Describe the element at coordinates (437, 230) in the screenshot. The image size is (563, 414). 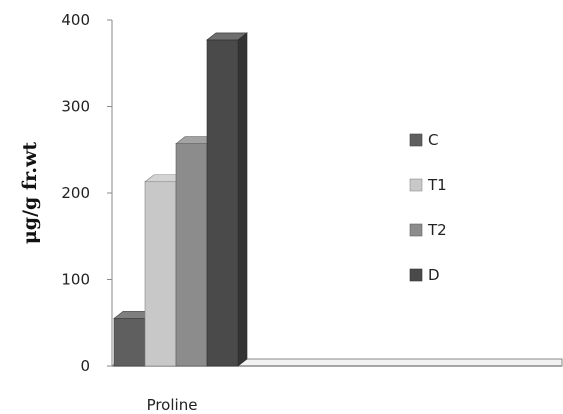
I see `legend-label: T2` at that location.